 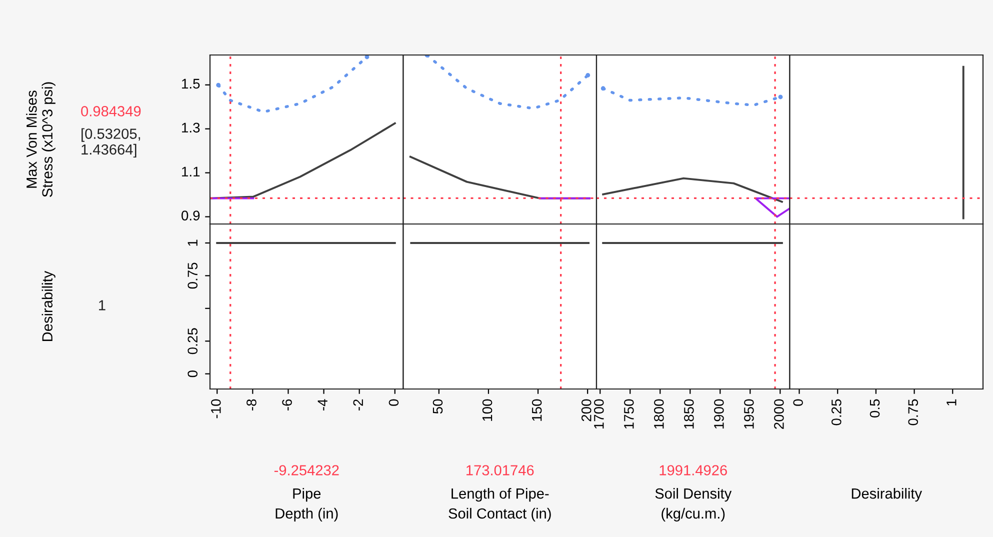 I want to click on x-tick-label: 100, so click(x=487, y=410).